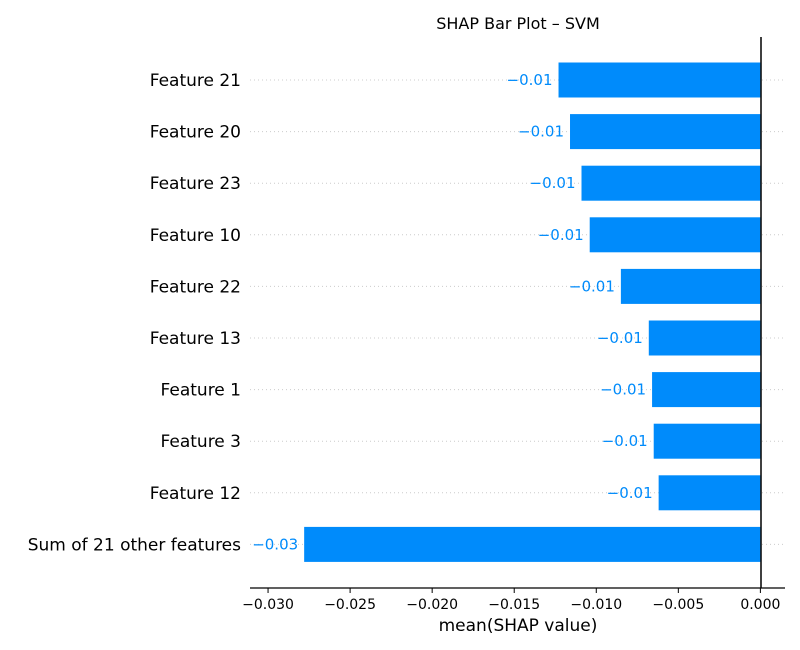  What do you see at coordinates (350, 605) in the screenshot?
I see `x-tick-label: −0.025` at bounding box center [350, 605].